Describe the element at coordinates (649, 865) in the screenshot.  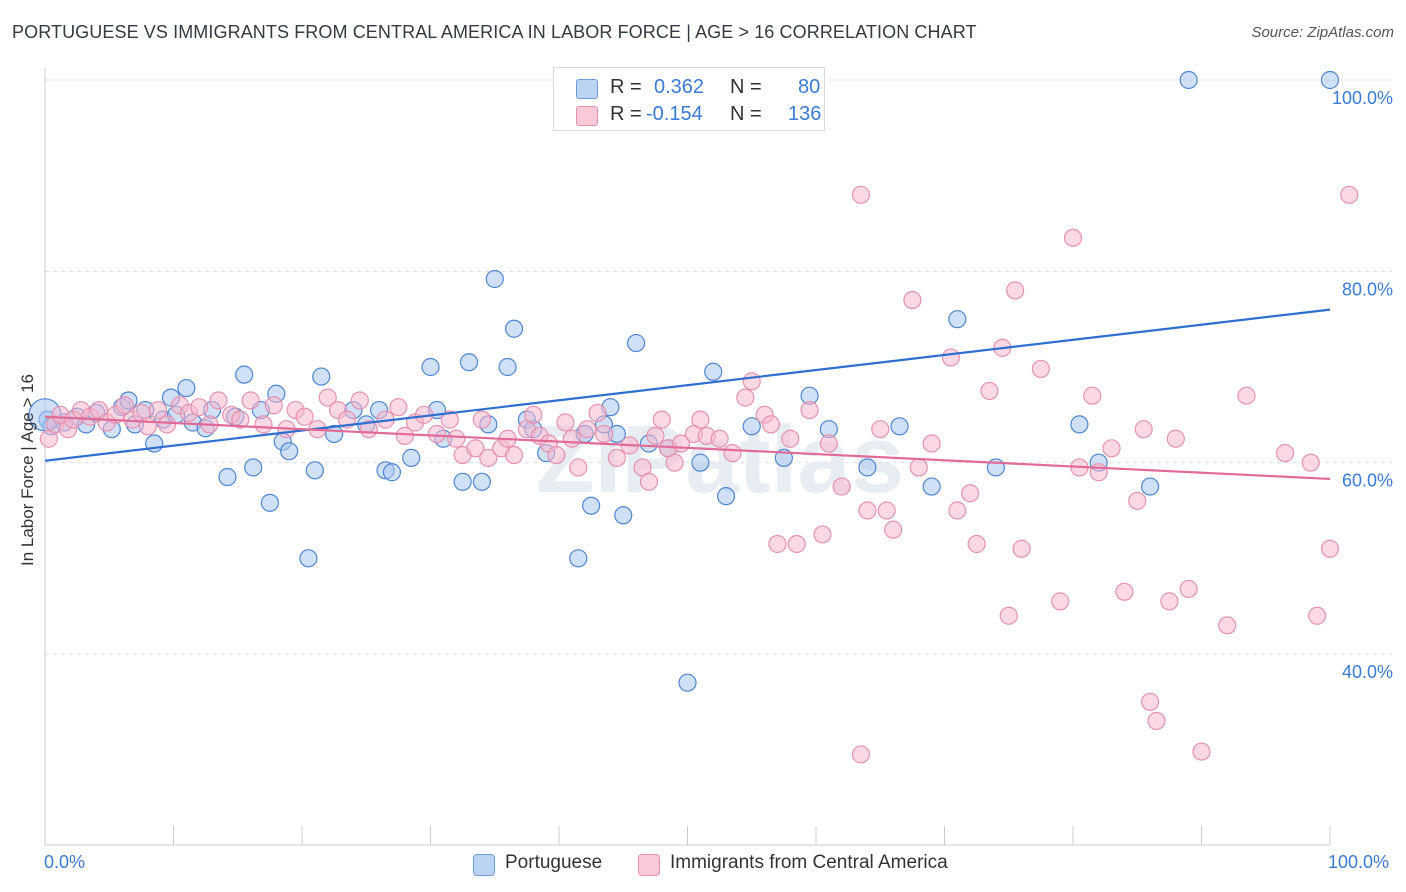
I see `immigrants-swatch` at that location.